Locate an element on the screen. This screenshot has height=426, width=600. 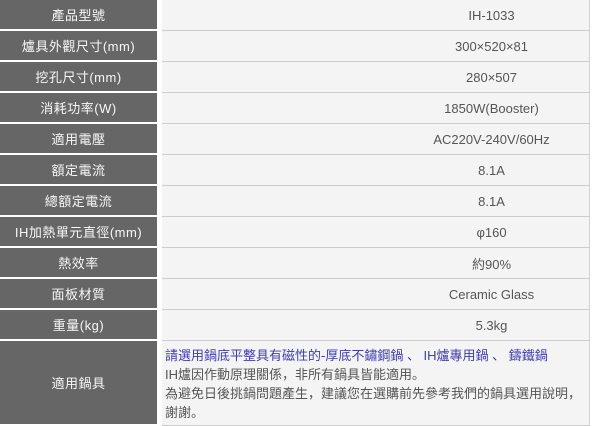
spec-value: 1850W(Booster) is located at coordinates (376, 108).